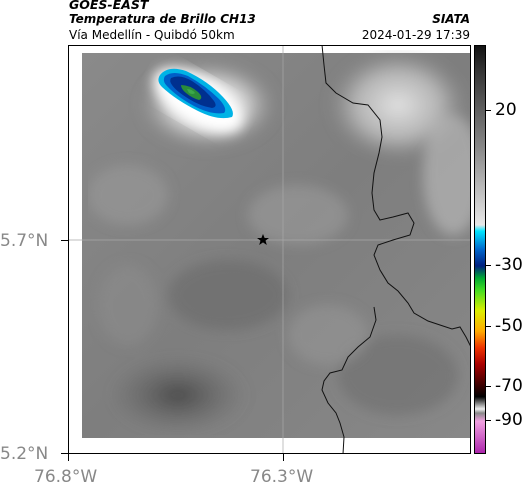 The height and width of the screenshot is (491, 526). I want to click on temperature-colorbar, so click(480, 249).